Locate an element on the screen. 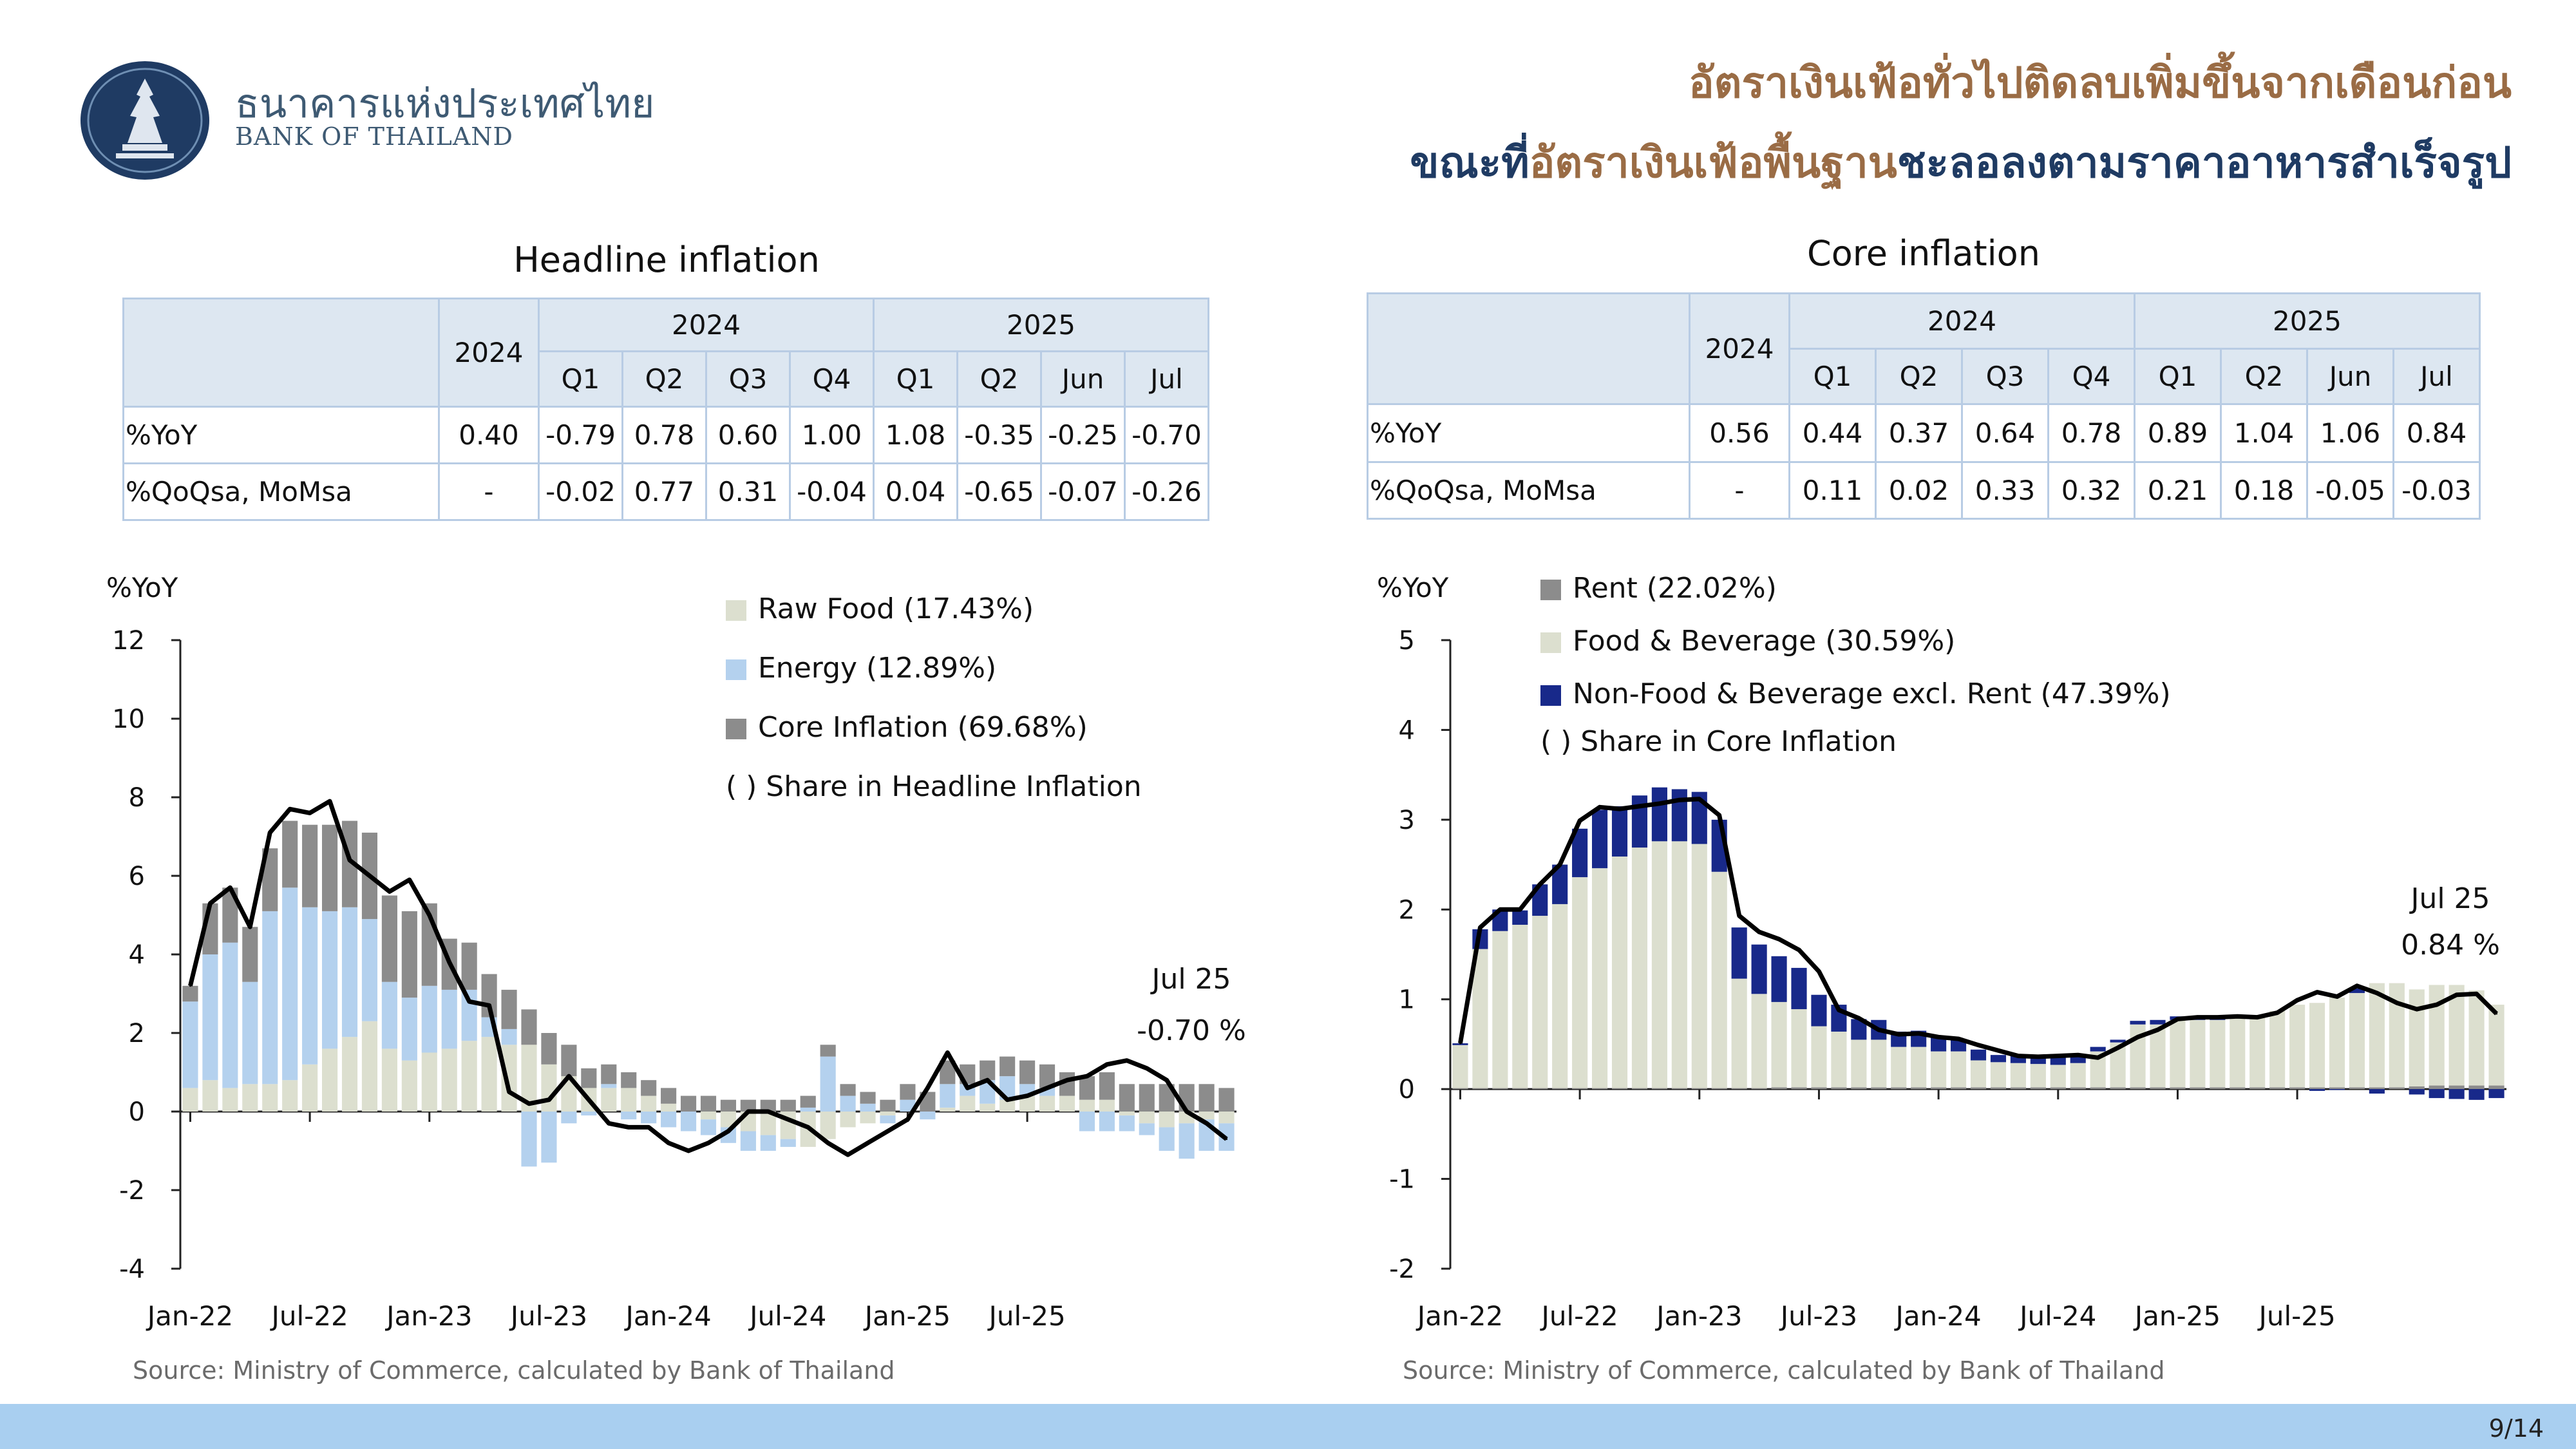  y-tick-label: 4 is located at coordinates (1407, 730).